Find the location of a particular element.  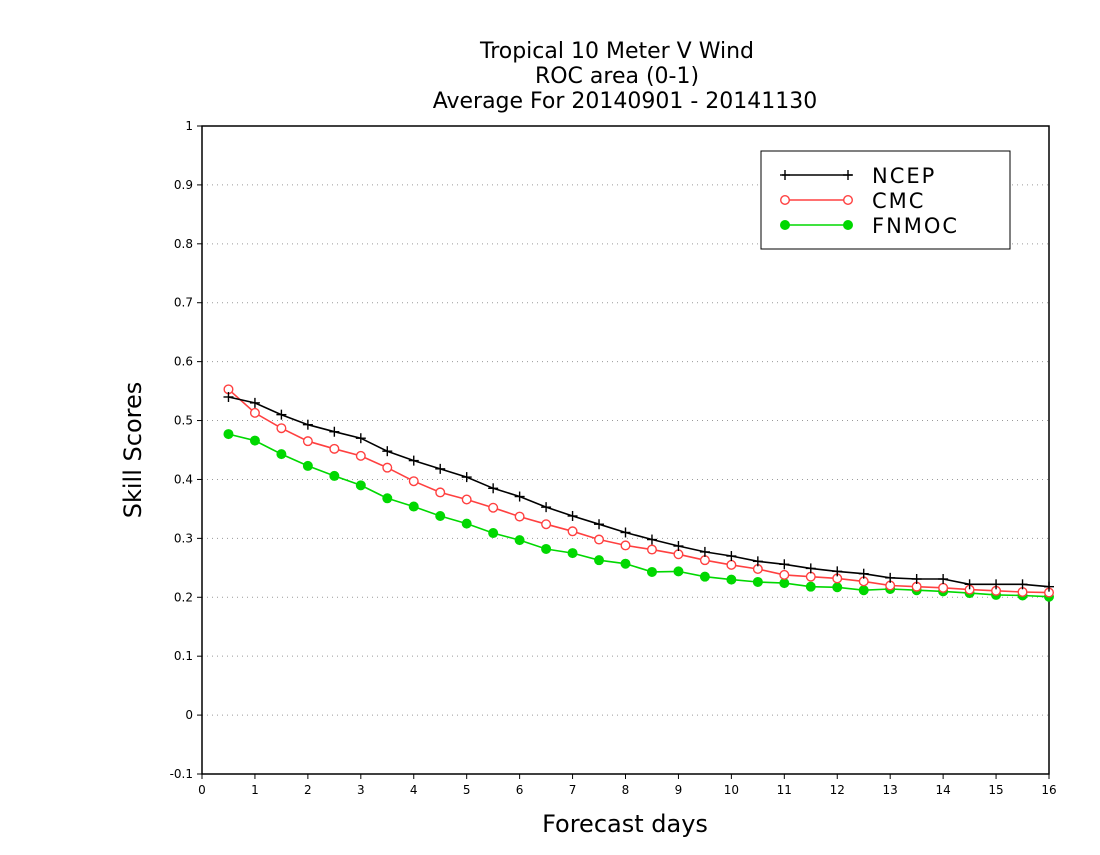

x-axis: 0 1 2 3 4 5 6 7 8 9 10 11 12 13 14 15 16 is located at coordinates (627, 785).